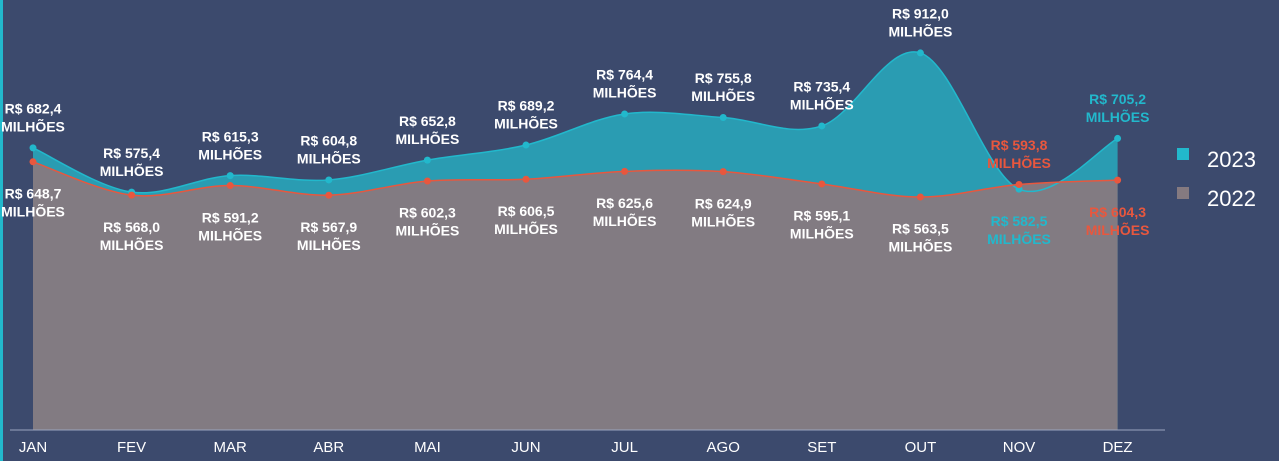  I want to click on x-tick-label: FEV, so click(131, 447).